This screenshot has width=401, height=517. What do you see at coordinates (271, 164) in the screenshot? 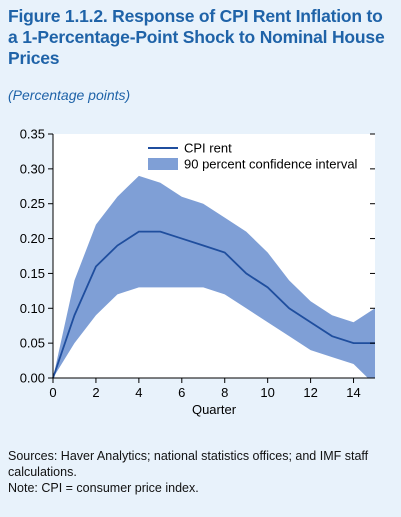
I see `legend-label-confidence: 90 percent confidence interval` at bounding box center [271, 164].